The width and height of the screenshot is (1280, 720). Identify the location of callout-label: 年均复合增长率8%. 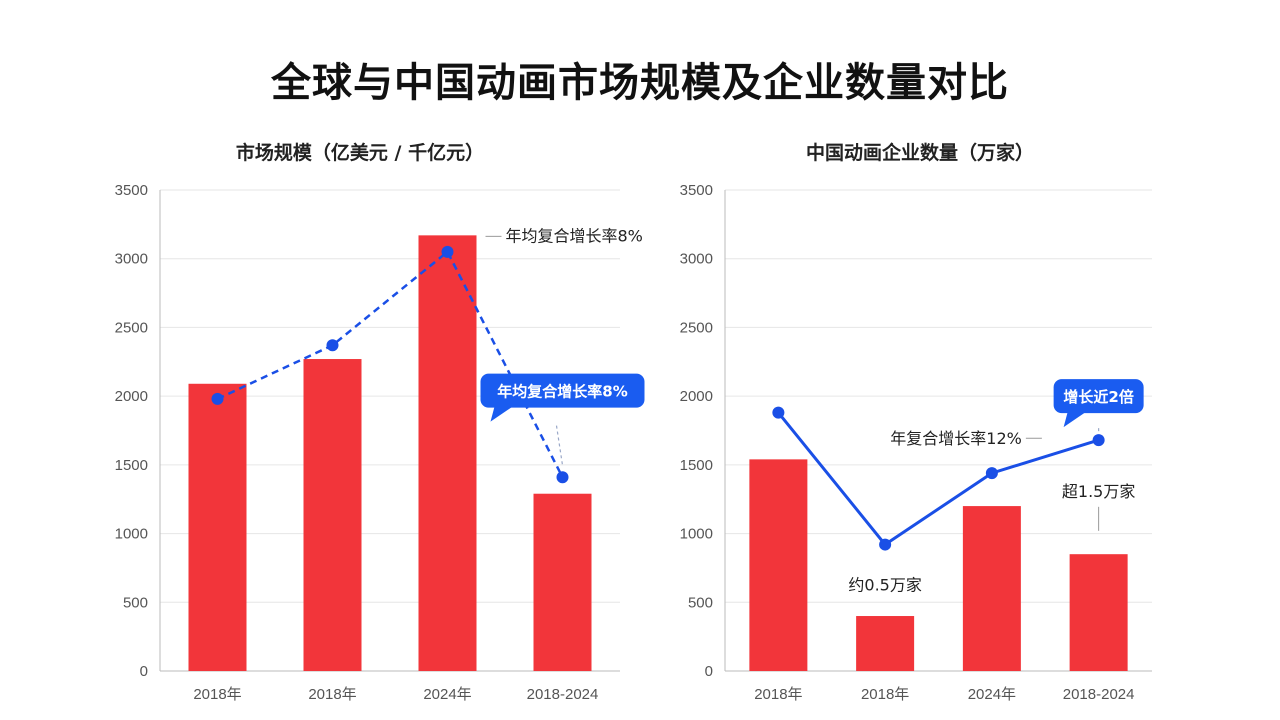
(562, 392).